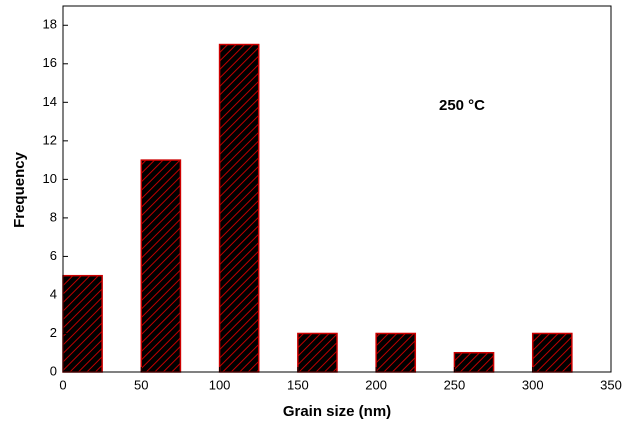 The width and height of the screenshot is (629, 423). I want to click on y-tick-label: 10, so click(50, 178).